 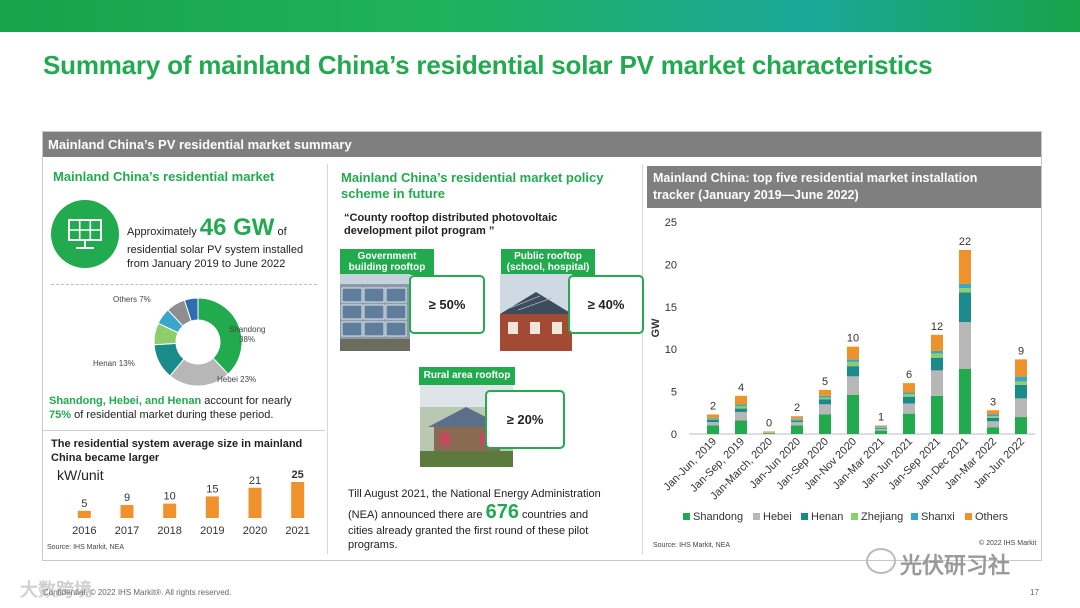 I want to click on watermark-right: 光伏研习社, so click(x=955, y=565).